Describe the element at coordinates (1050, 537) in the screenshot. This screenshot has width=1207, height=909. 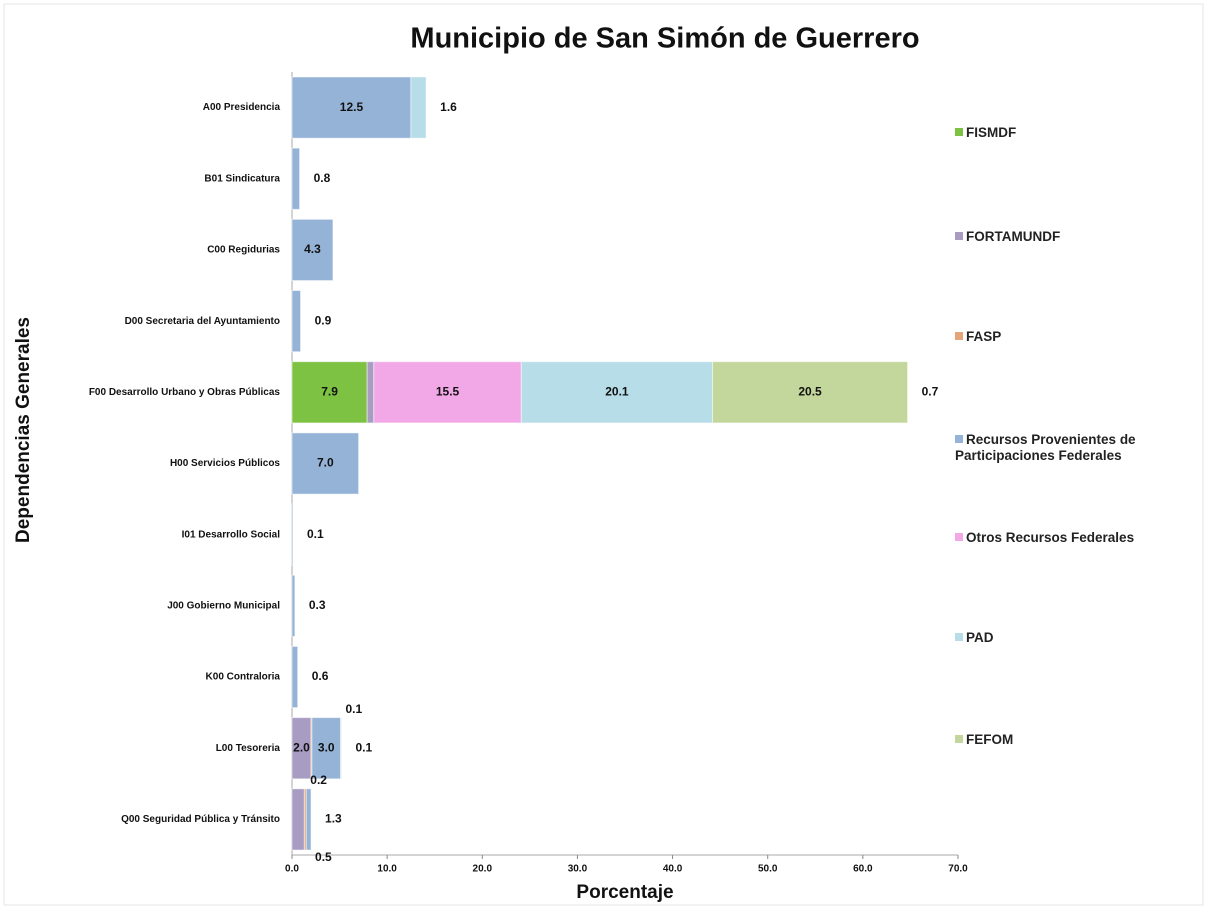
I see `legend-label: Otros Recursos Federales` at that location.